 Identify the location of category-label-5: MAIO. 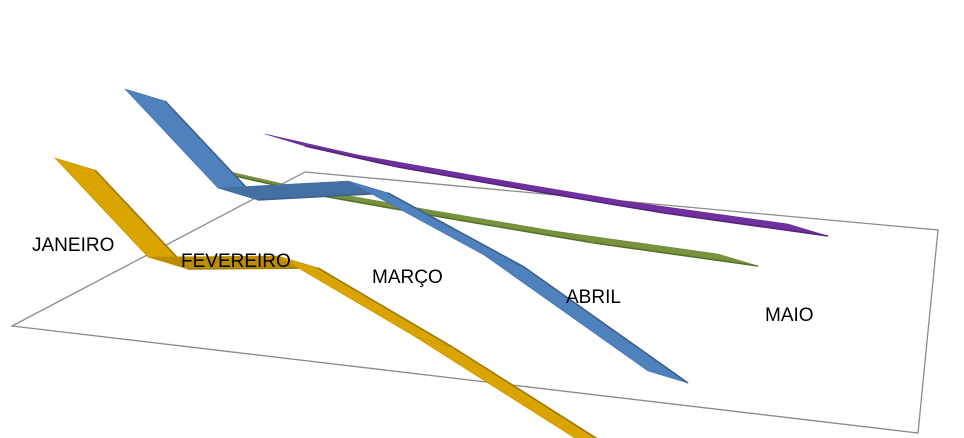
(789, 315).